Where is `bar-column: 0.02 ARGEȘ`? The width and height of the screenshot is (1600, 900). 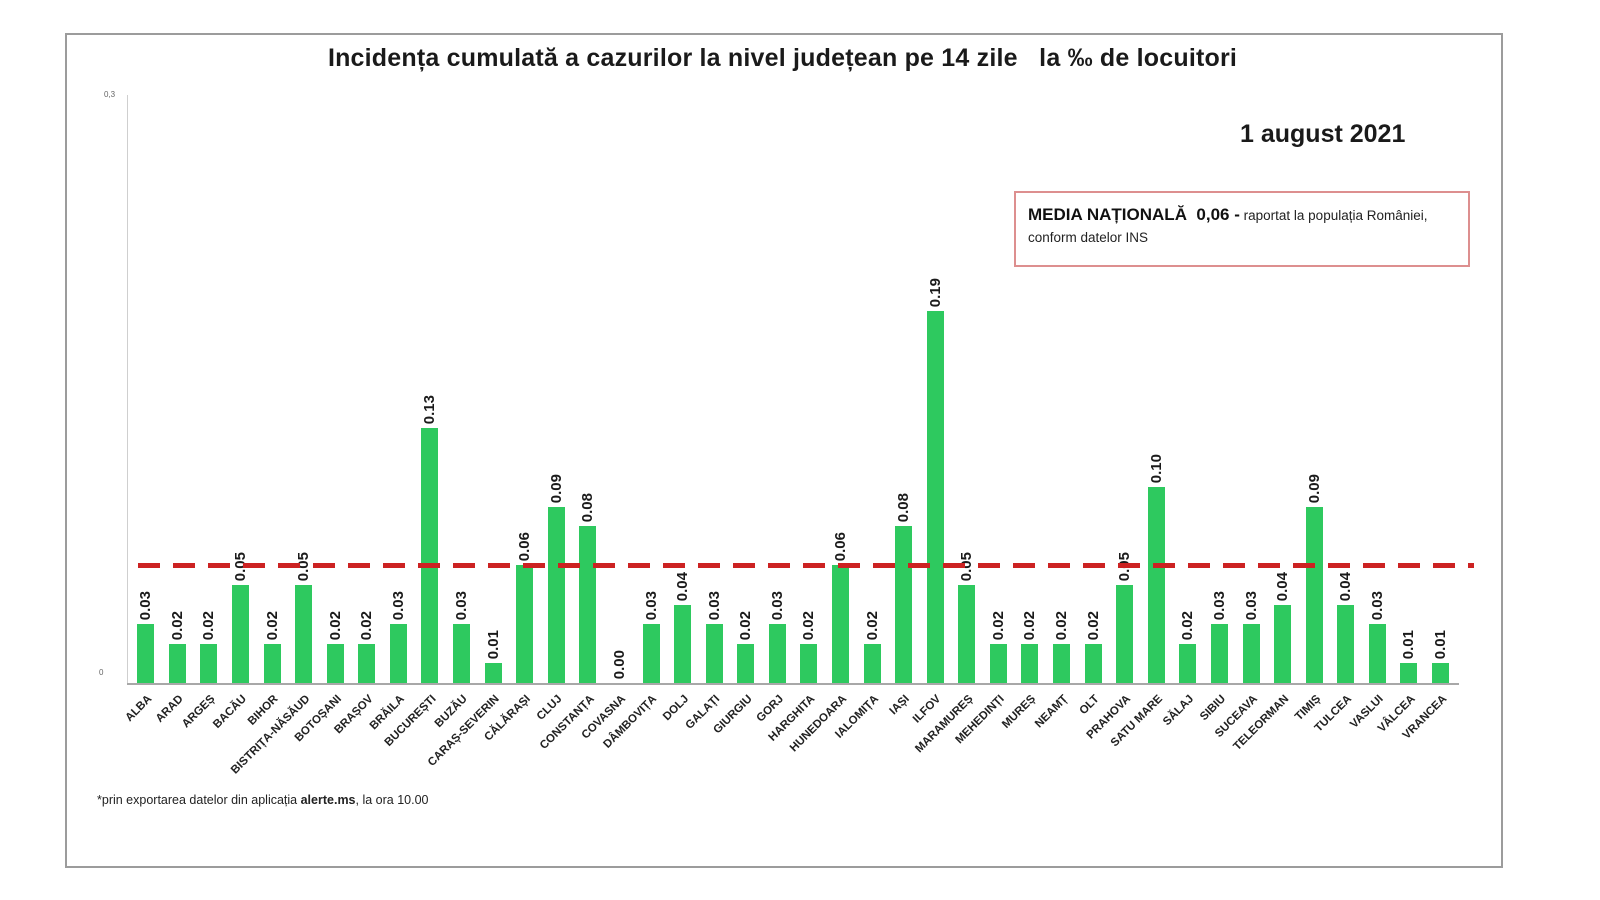 bar-column: 0.02 ARGEȘ is located at coordinates (202, 413).